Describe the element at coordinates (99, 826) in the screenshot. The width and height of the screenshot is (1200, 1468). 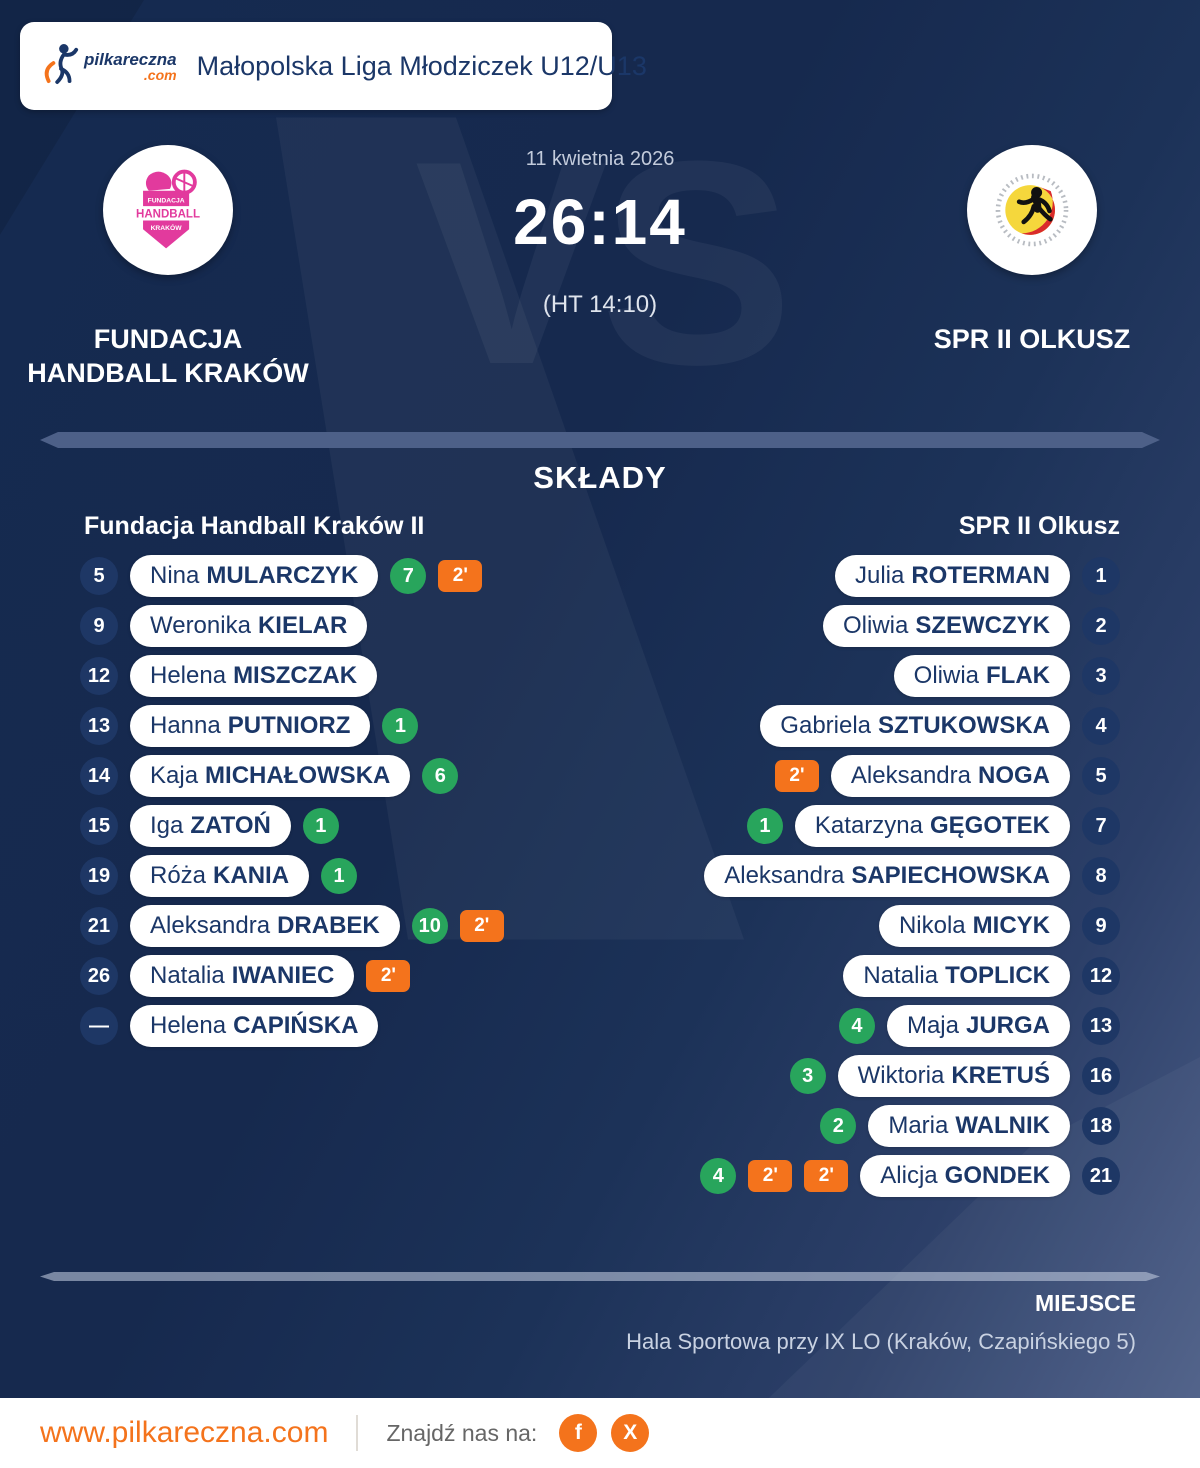
I see `player-number: 15` at that location.